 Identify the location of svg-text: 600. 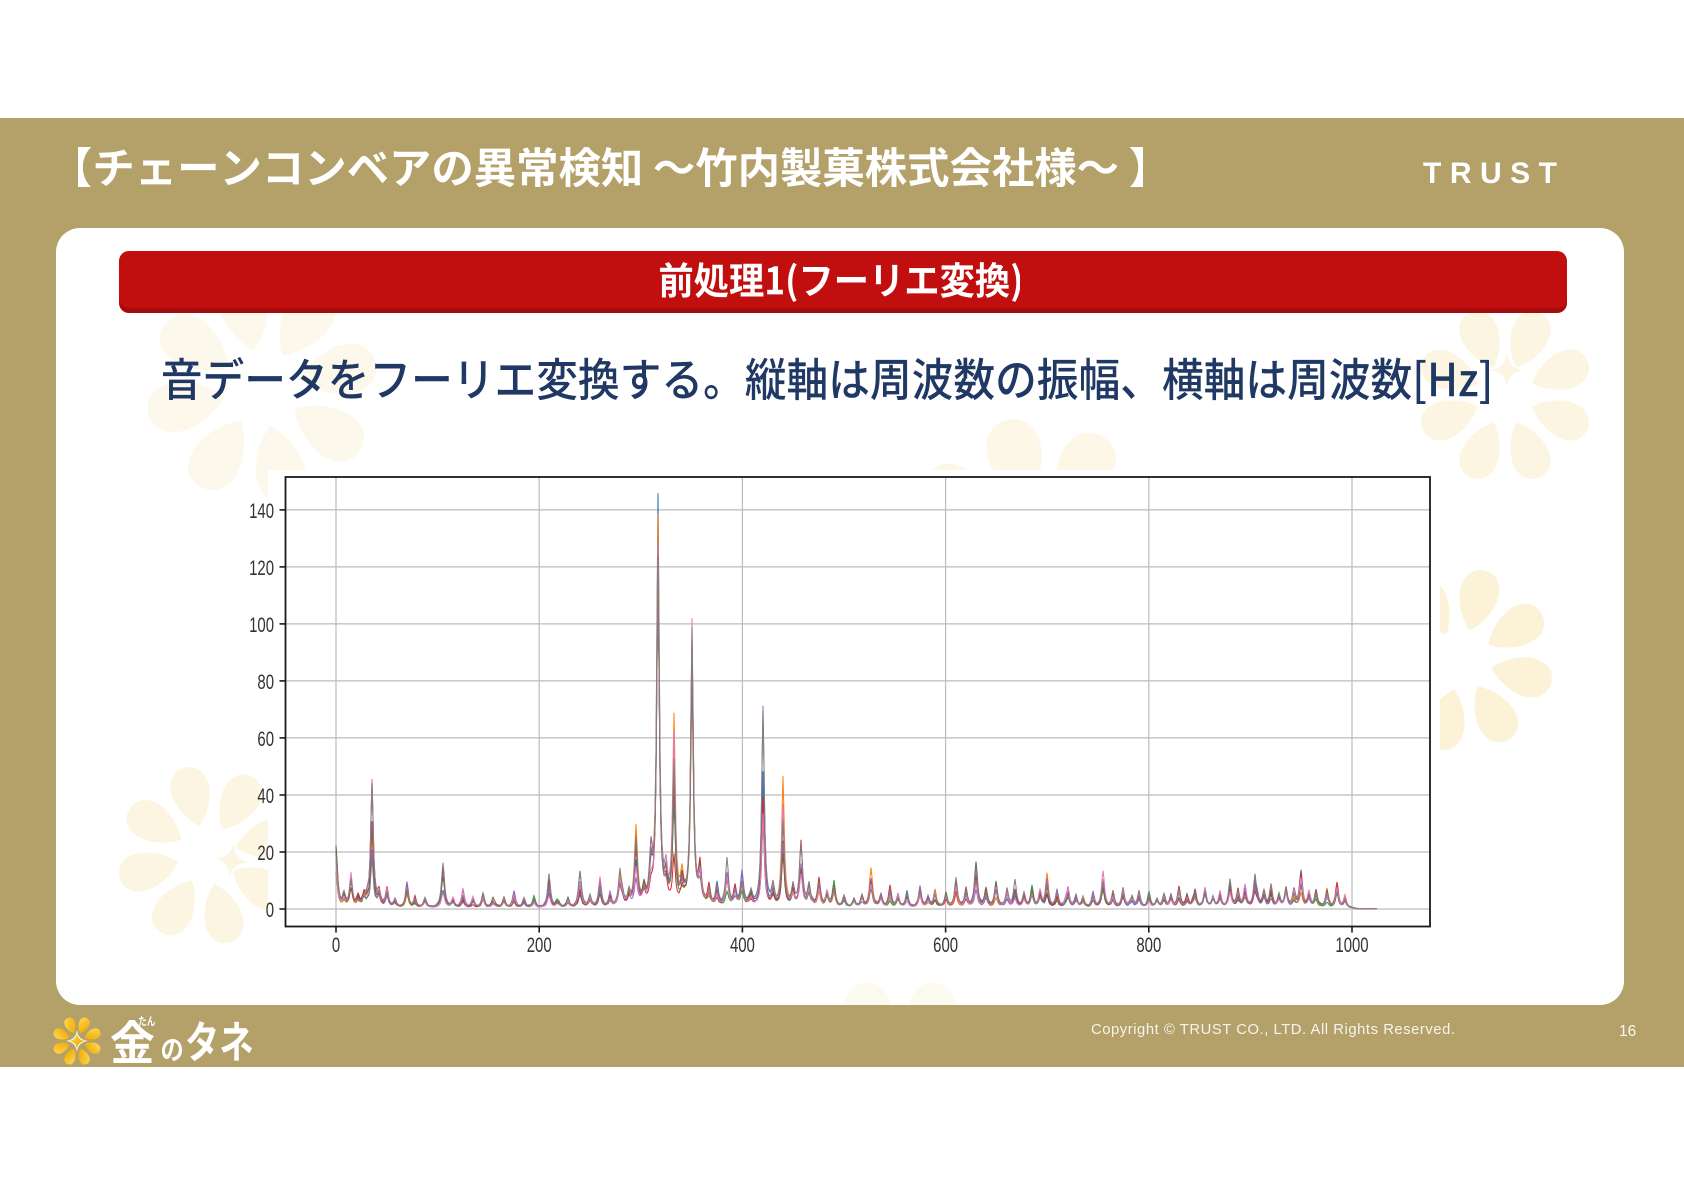
(945, 945).